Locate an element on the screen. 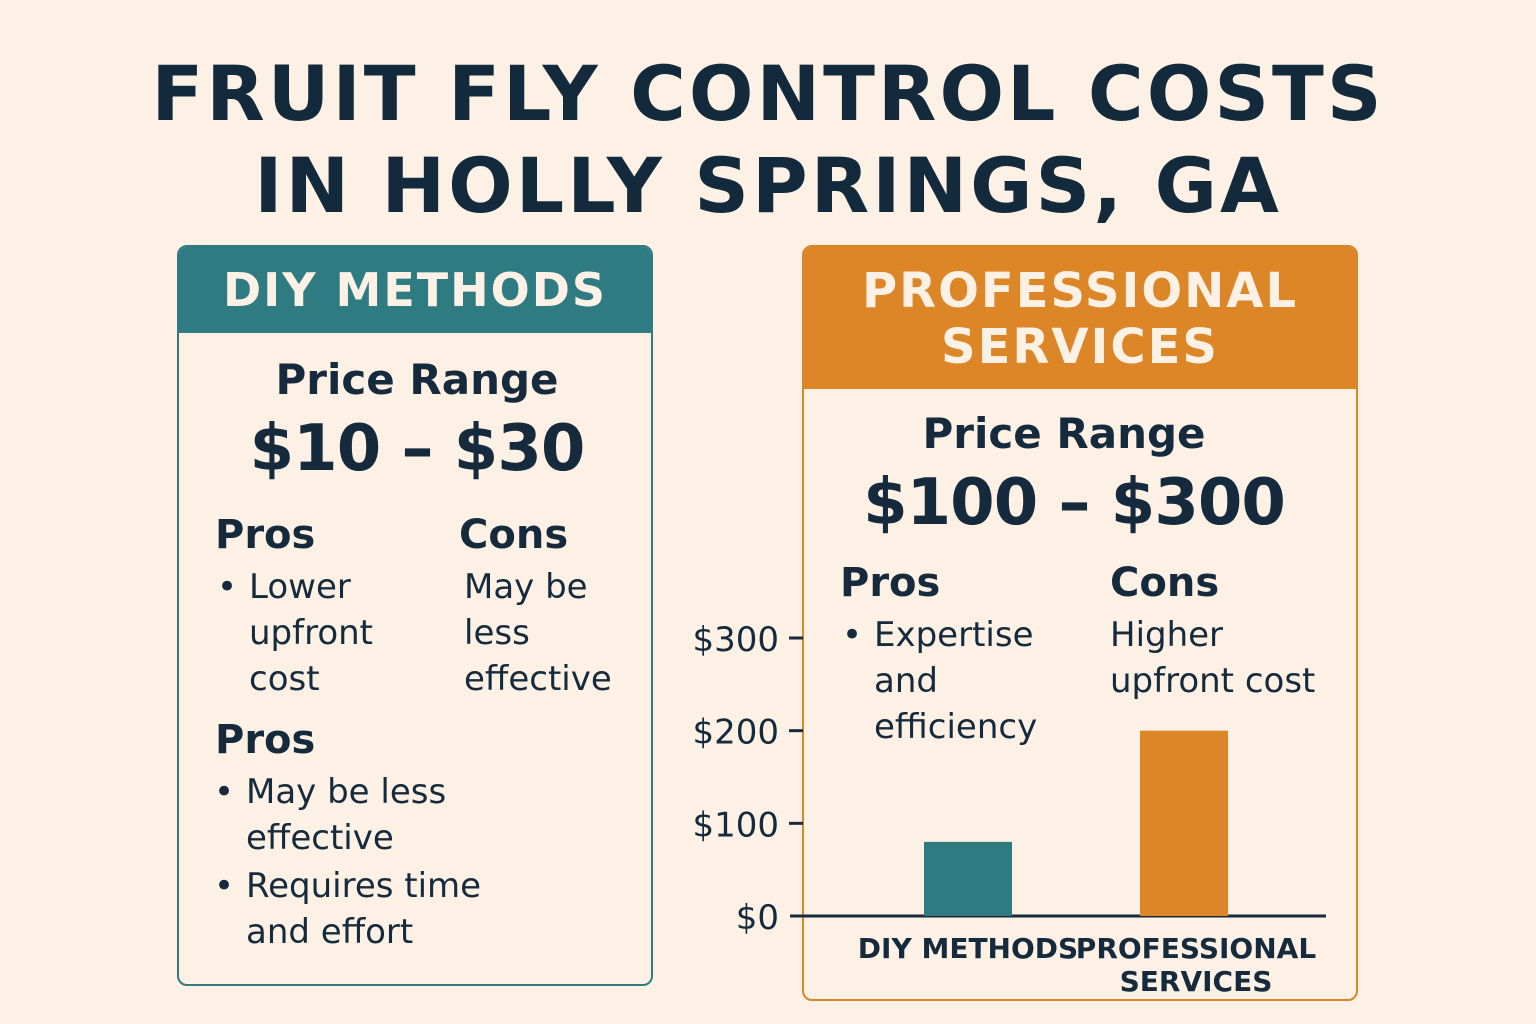  pro-header-line-1: PROFESSIONAL is located at coordinates (1080, 291).